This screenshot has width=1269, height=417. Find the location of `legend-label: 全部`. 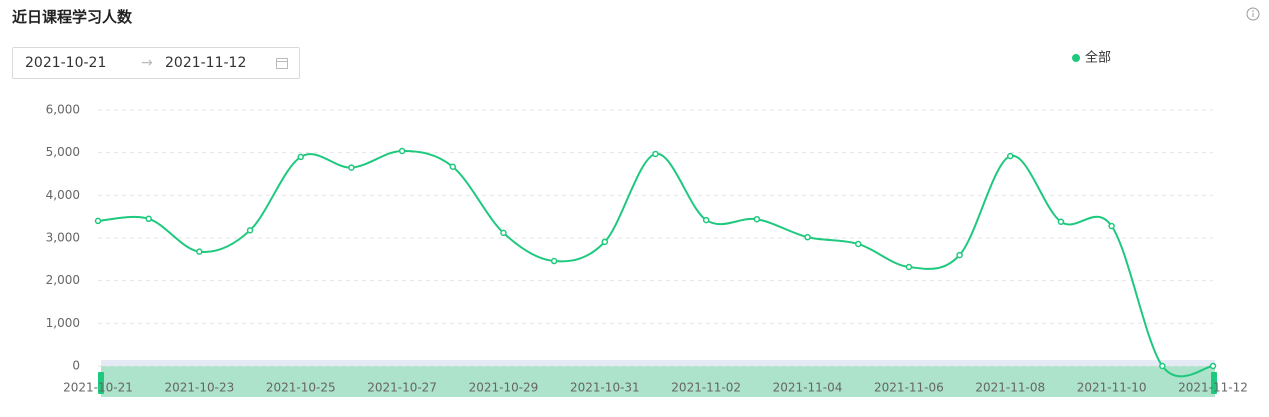

legend-label: 全部 is located at coordinates (1098, 58).